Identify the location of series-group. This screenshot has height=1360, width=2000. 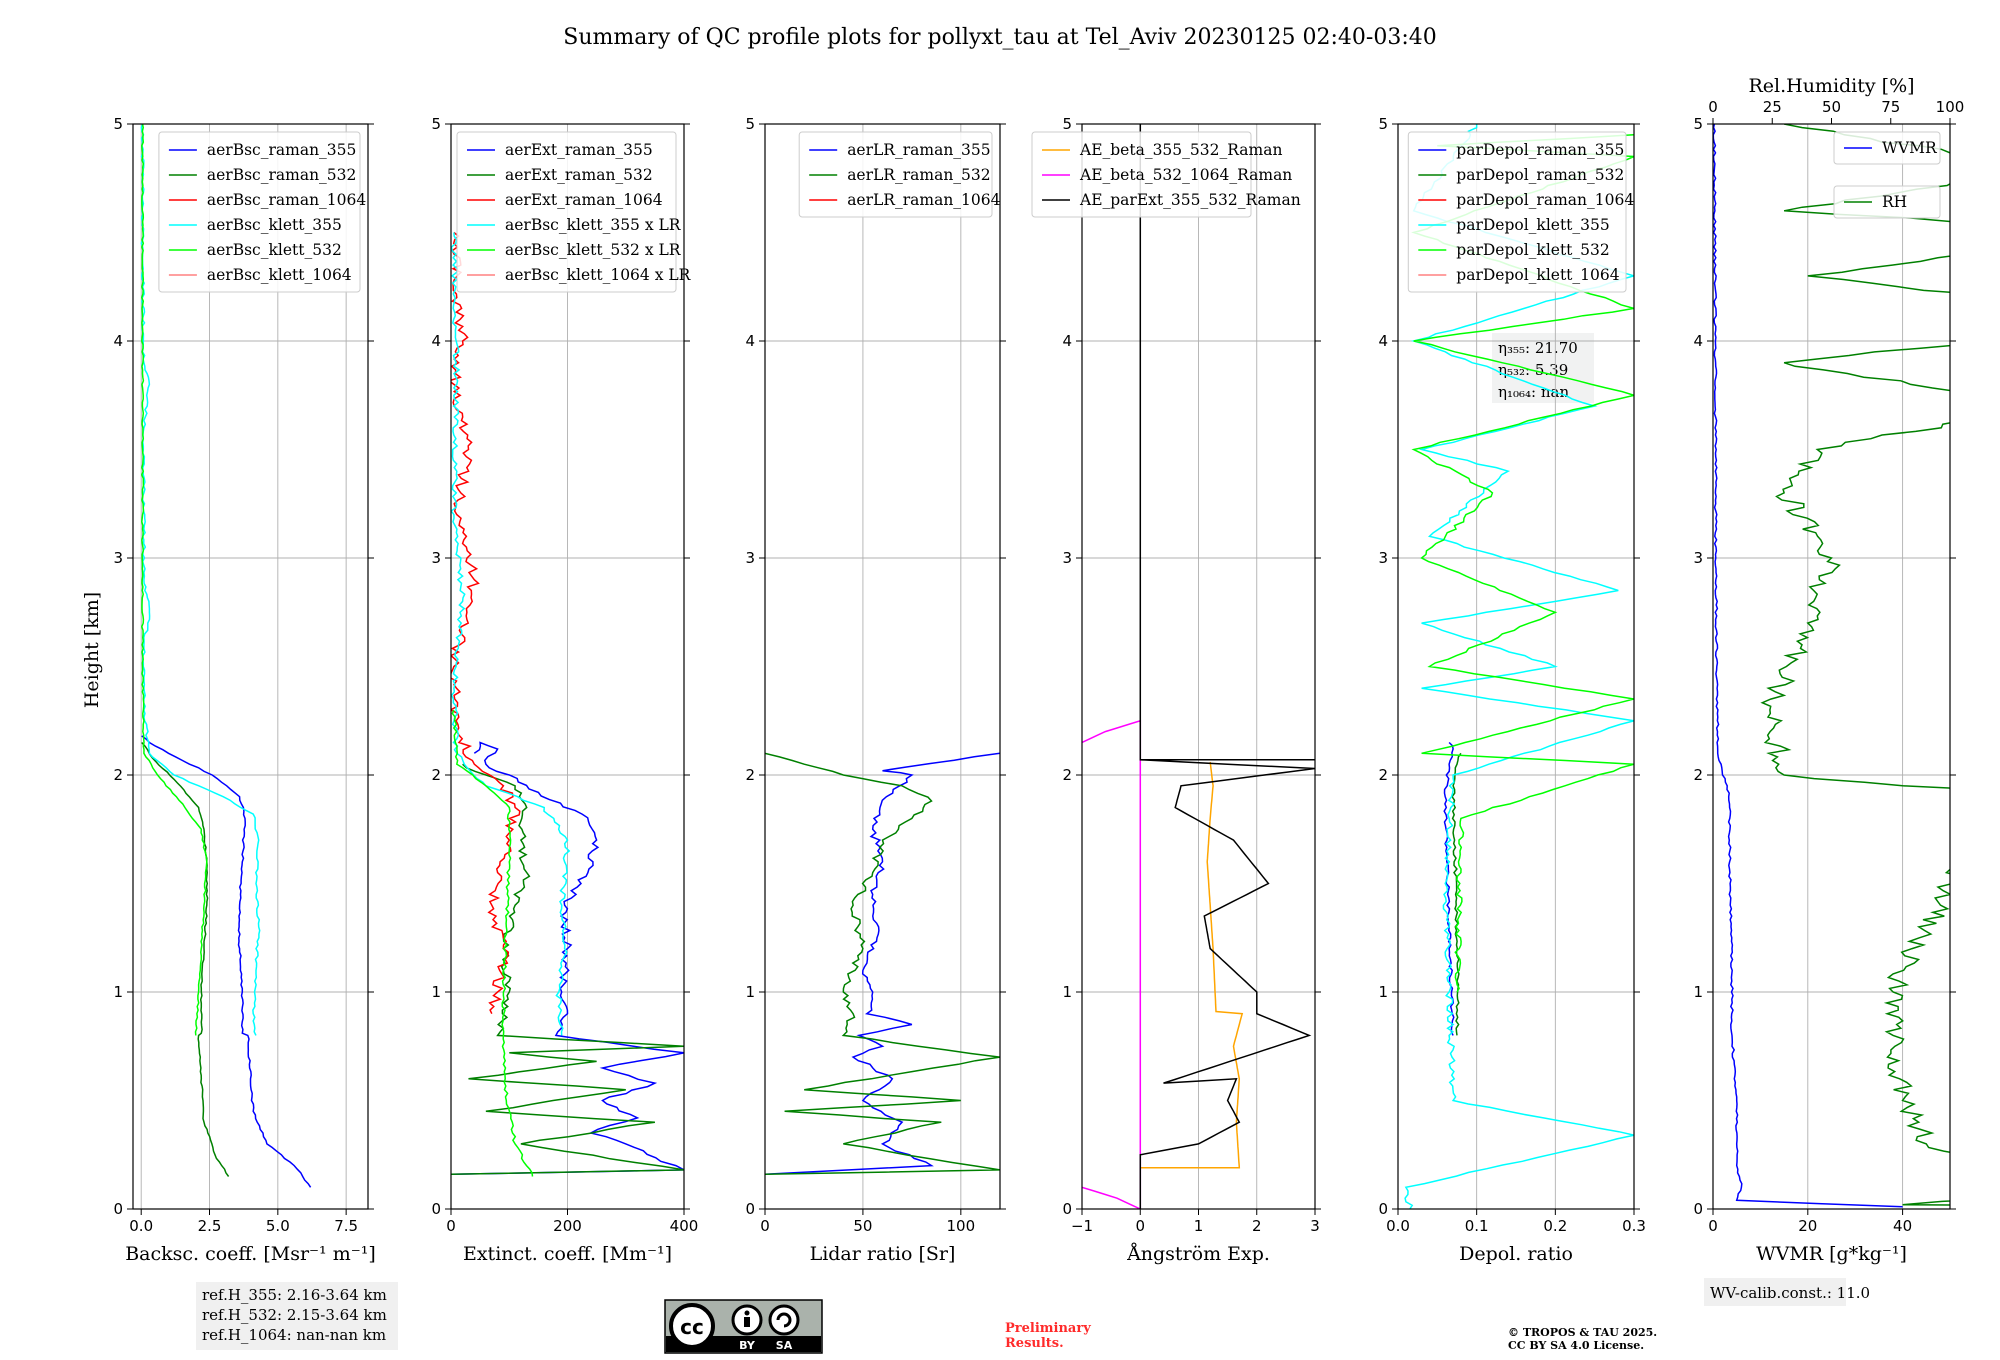
(567, 704).